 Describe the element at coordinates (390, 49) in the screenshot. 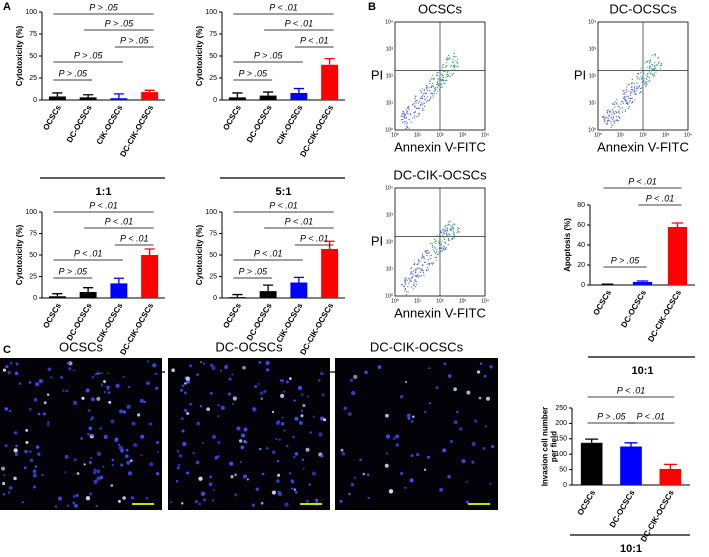

I see `flow-tick-label: 10³` at that location.